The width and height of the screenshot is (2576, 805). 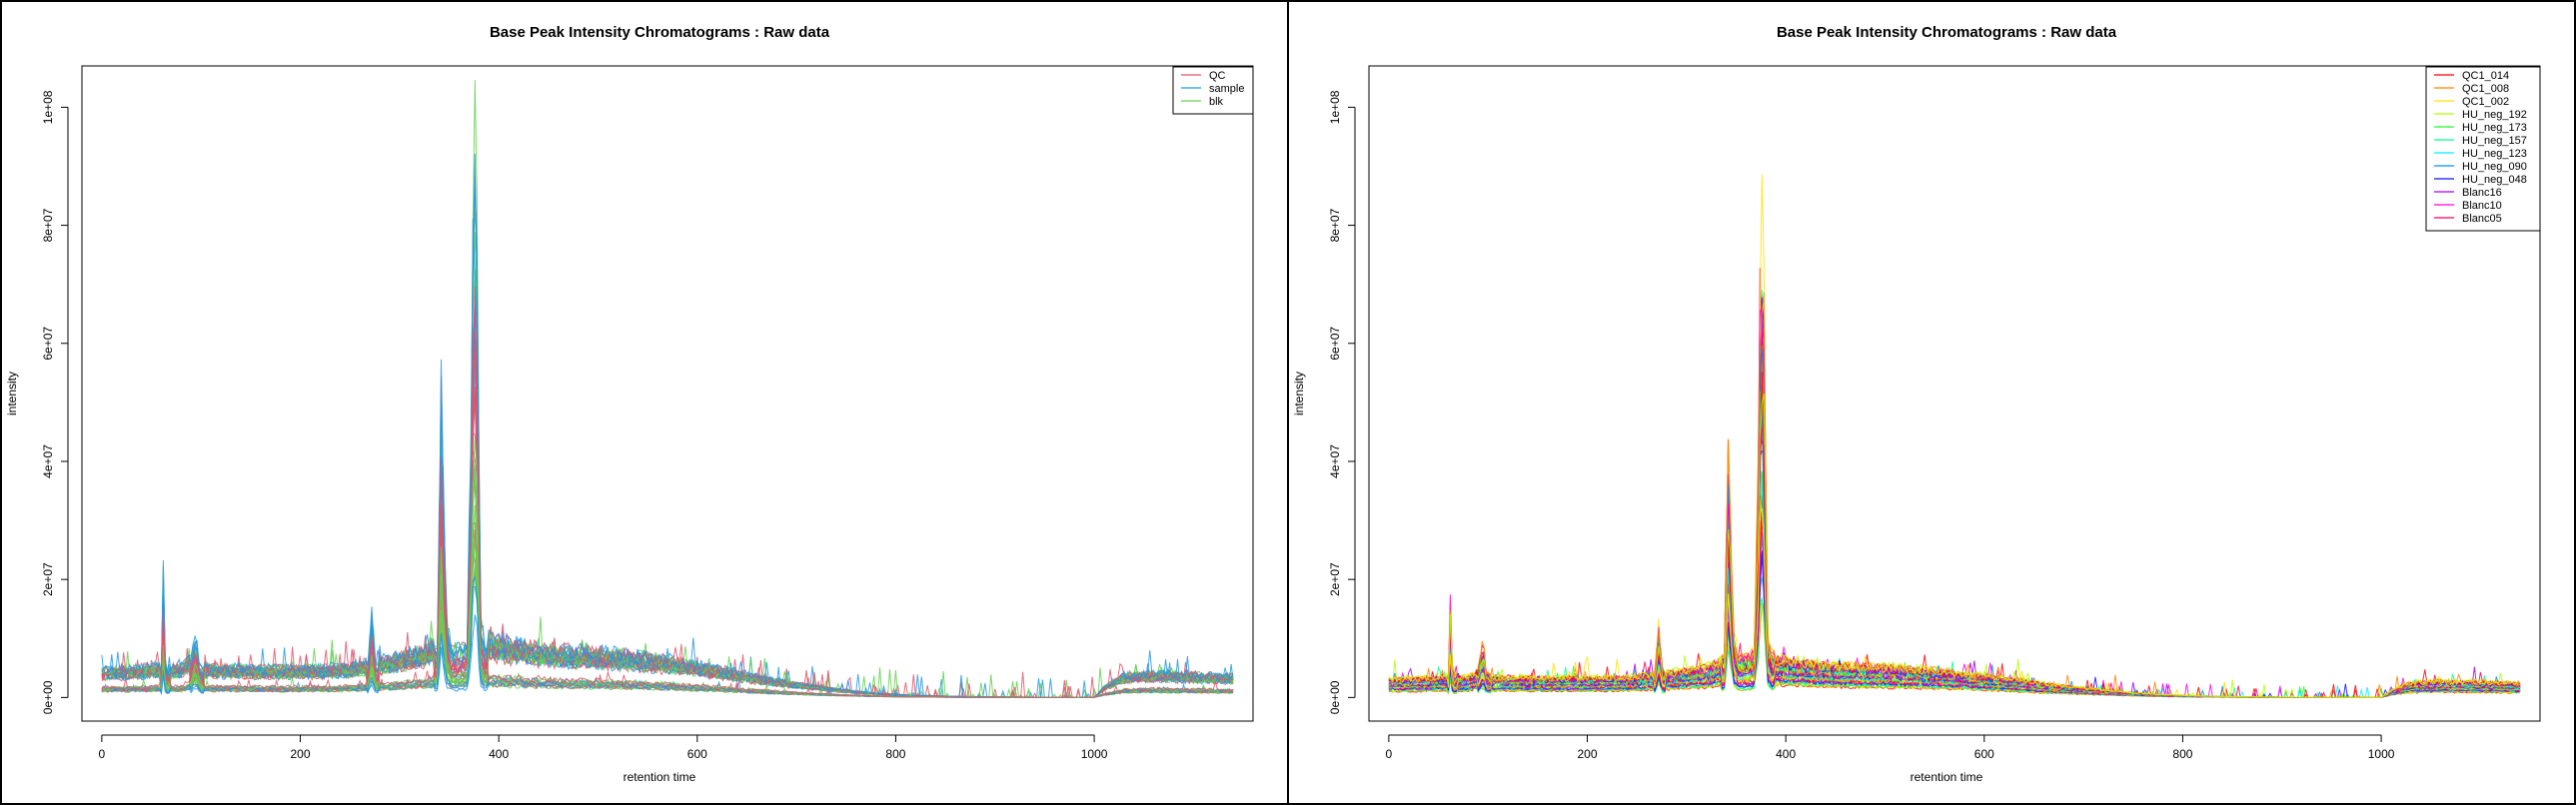 I want to click on legend-label: blk, so click(x=1216, y=102).